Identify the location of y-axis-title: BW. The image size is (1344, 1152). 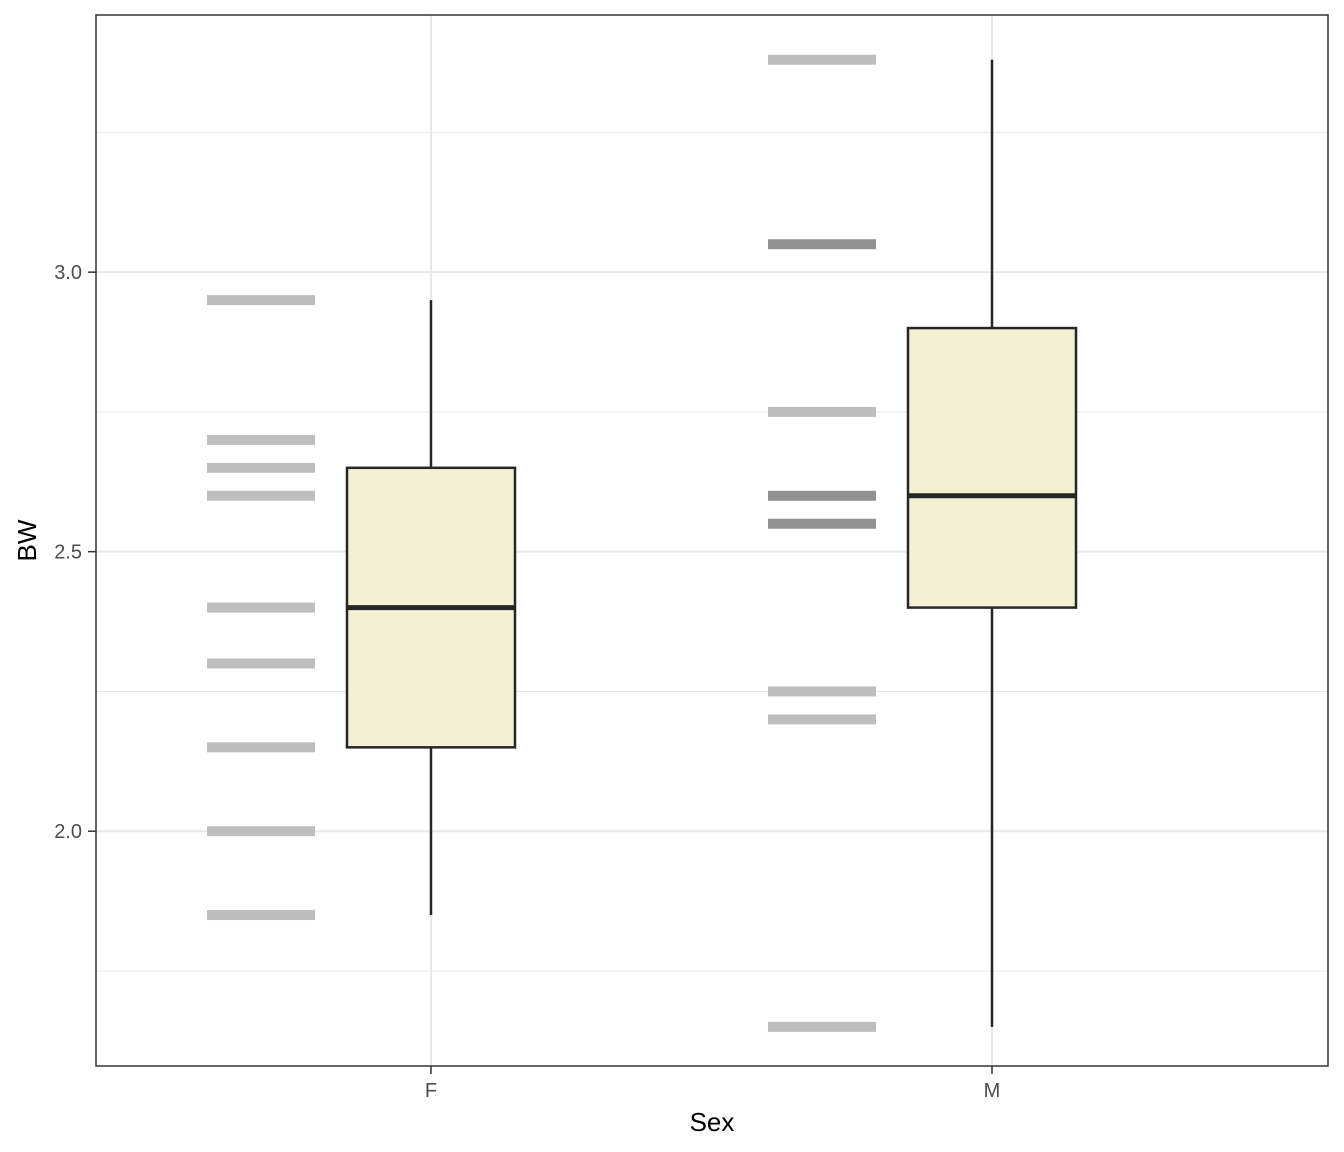
(27, 540).